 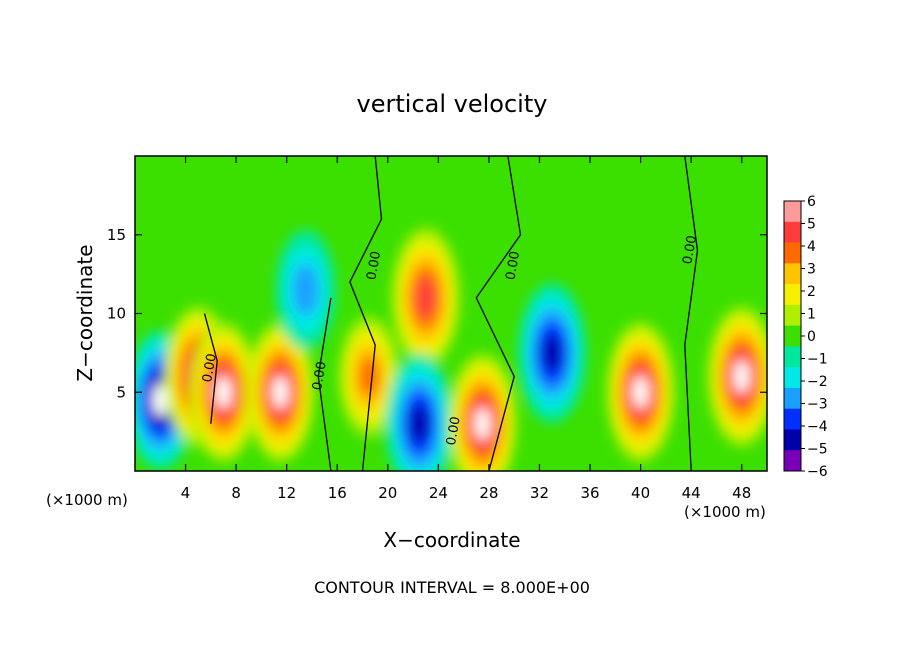 I want to click on x-axis-label: X−coordinate, so click(x=451, y=540).